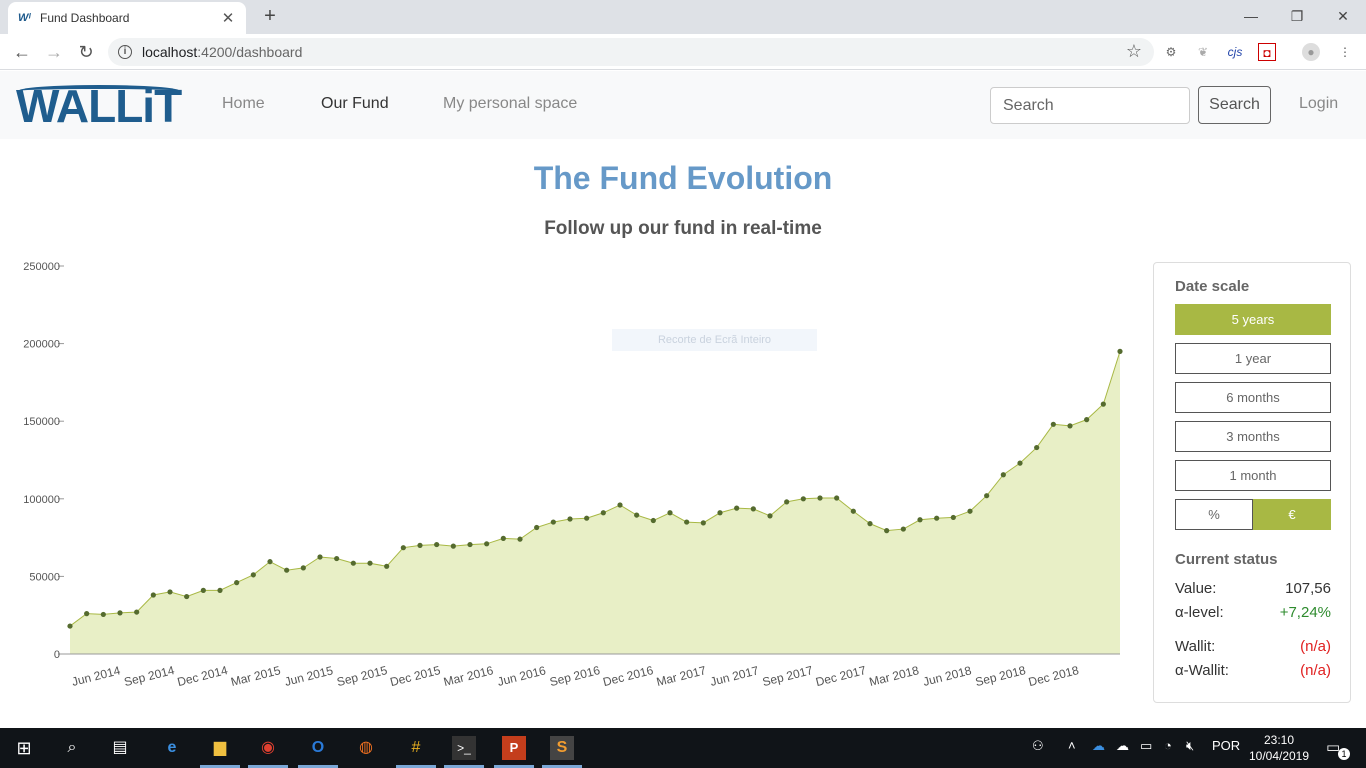  Describe the element at coordinates (1226, 559) in the screenshot. I see `current-status-heading: Current status` at that location.